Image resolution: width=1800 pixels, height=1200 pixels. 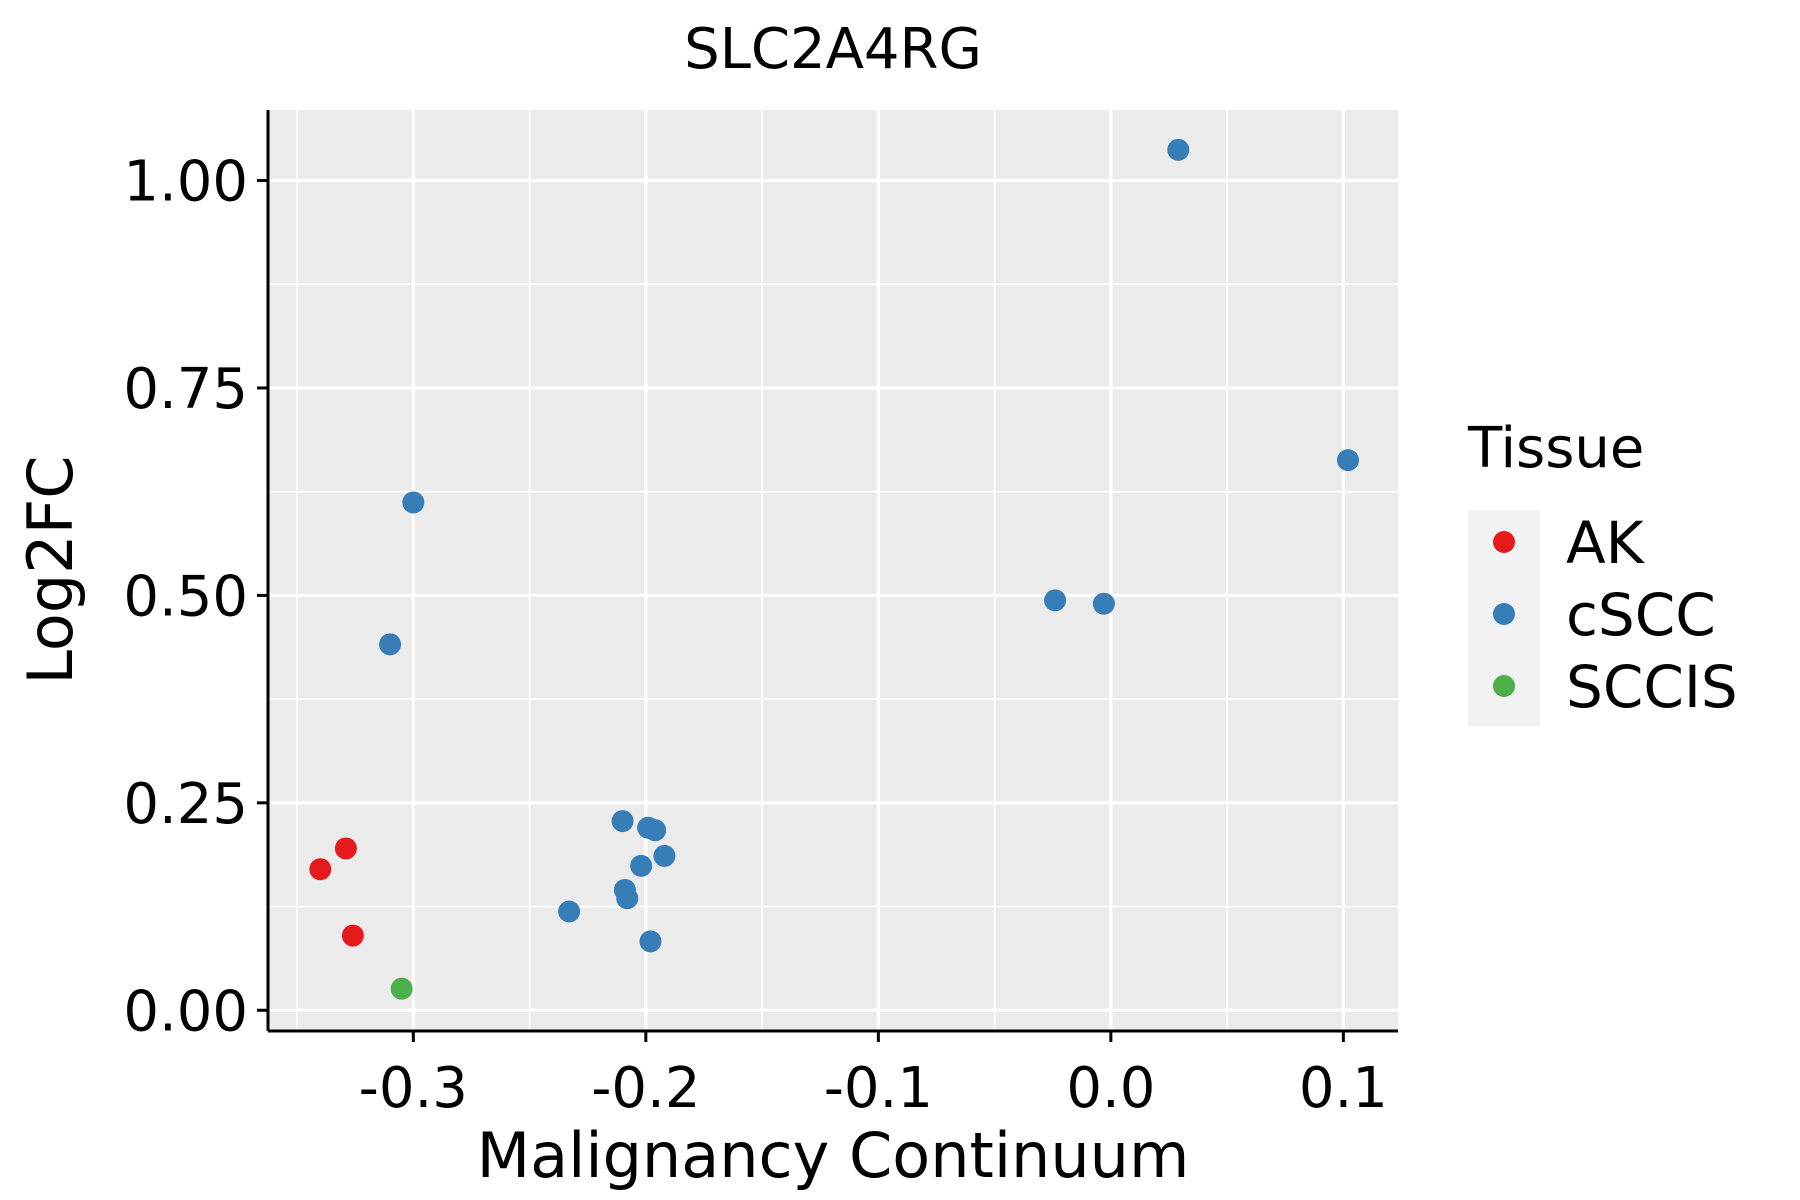 What do you see at coordinates (1555, 448) in the screenshot?
I see `legend-title: Tissue` at bounding box center [1555, 448].